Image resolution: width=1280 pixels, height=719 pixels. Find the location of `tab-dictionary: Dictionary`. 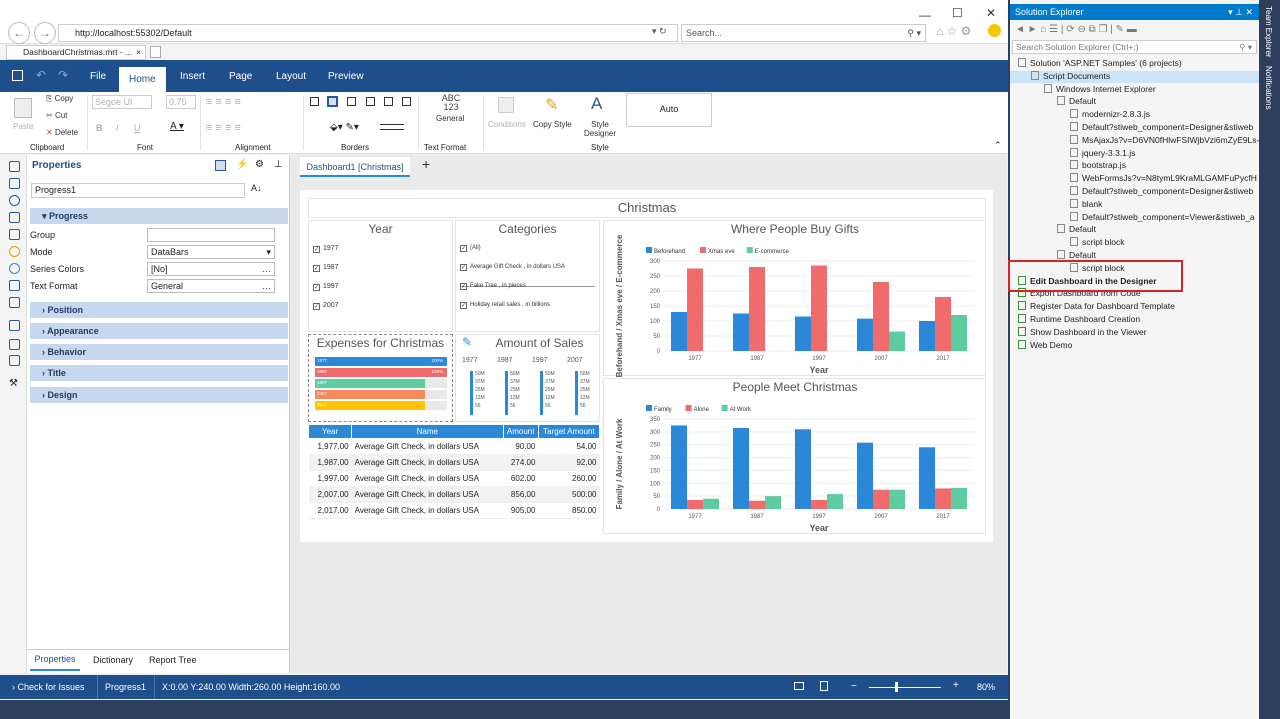

tab-dictionary: Dictionary is located at coordinates (113, 660).